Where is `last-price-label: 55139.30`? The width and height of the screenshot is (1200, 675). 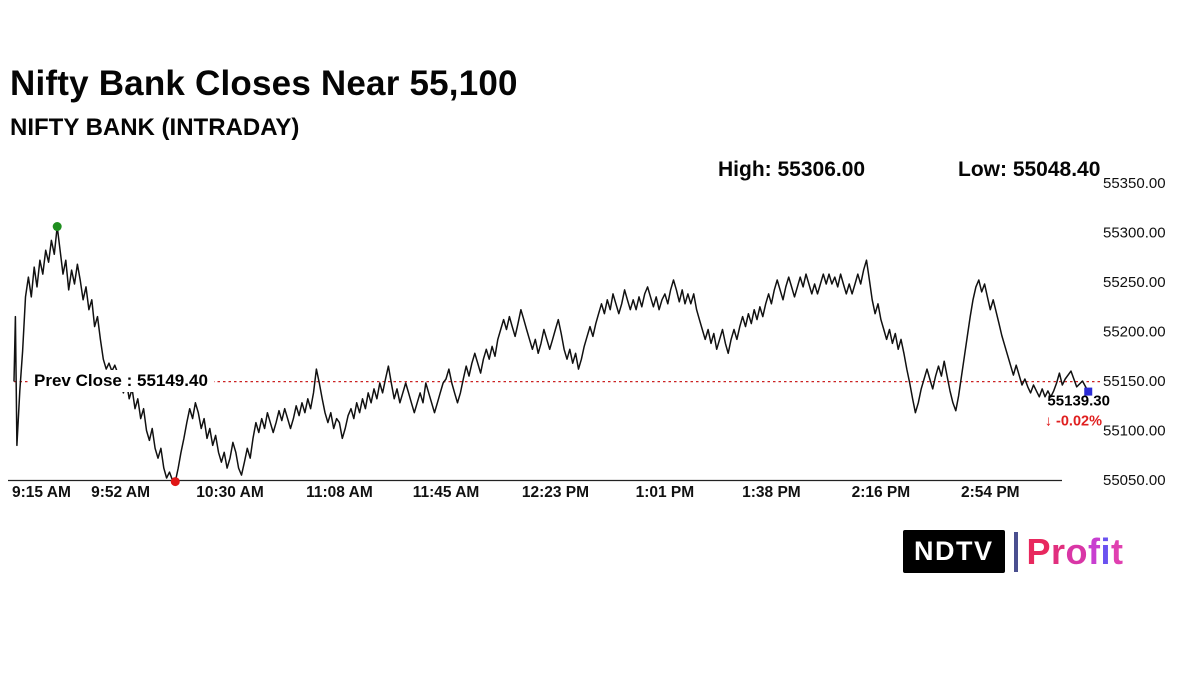
last-price-label: 55139.30 is located at coordinates (1078, 401).